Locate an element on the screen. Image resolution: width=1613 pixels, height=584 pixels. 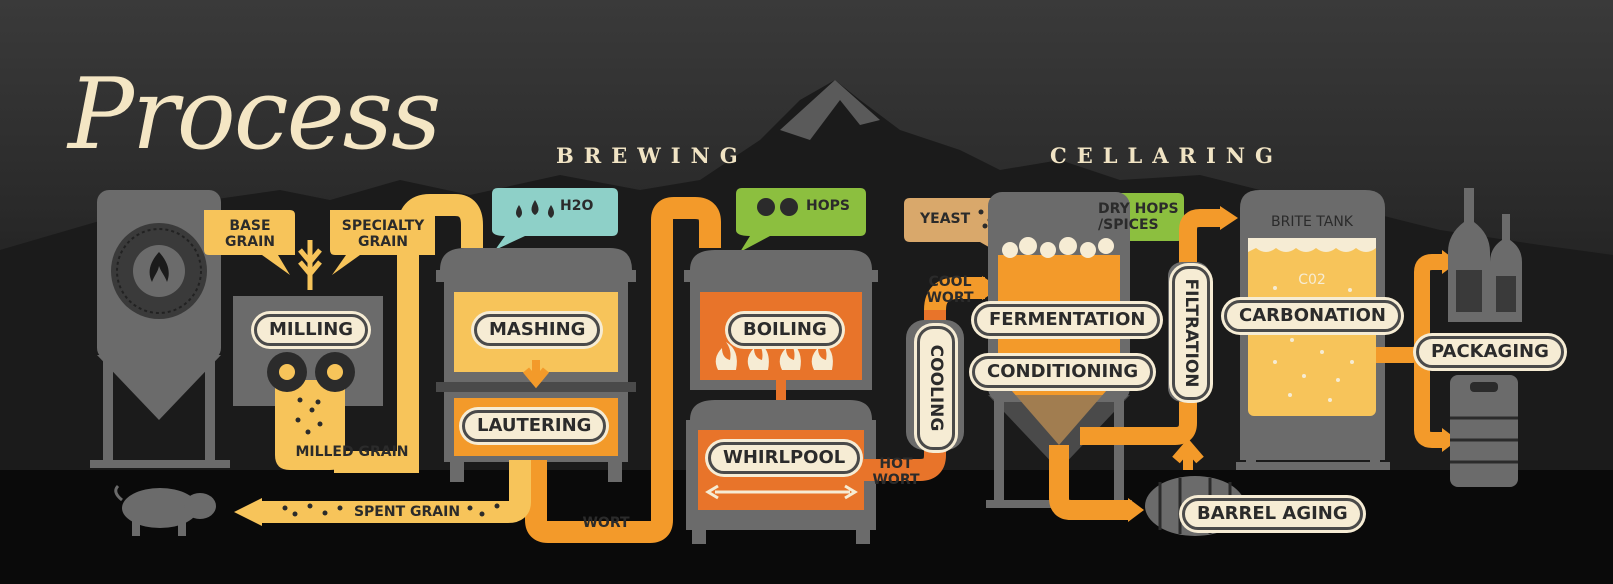
specialty-grain-label: SPECIALTY GRAIN is located at coordinates (383, 234).